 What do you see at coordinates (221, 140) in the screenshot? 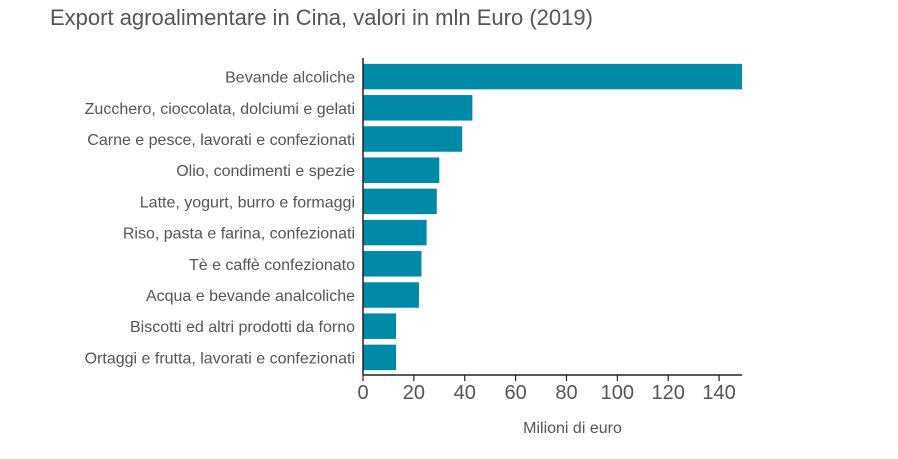
I see `category-label: Carne e pesce, lavorati e confezionati` at bounding box center [221, 140].